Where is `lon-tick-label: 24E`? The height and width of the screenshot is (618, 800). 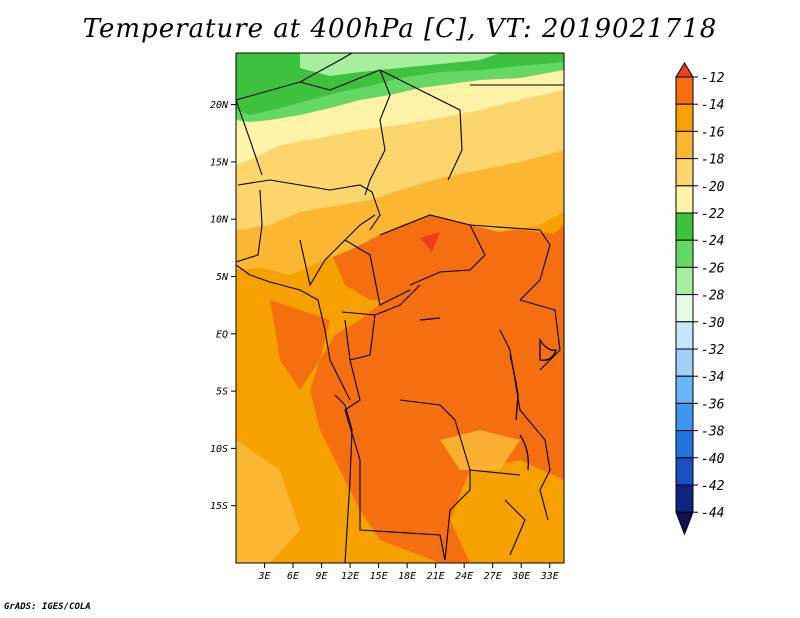 lon-tick-label: 24E is located at coordinates (464, 576).